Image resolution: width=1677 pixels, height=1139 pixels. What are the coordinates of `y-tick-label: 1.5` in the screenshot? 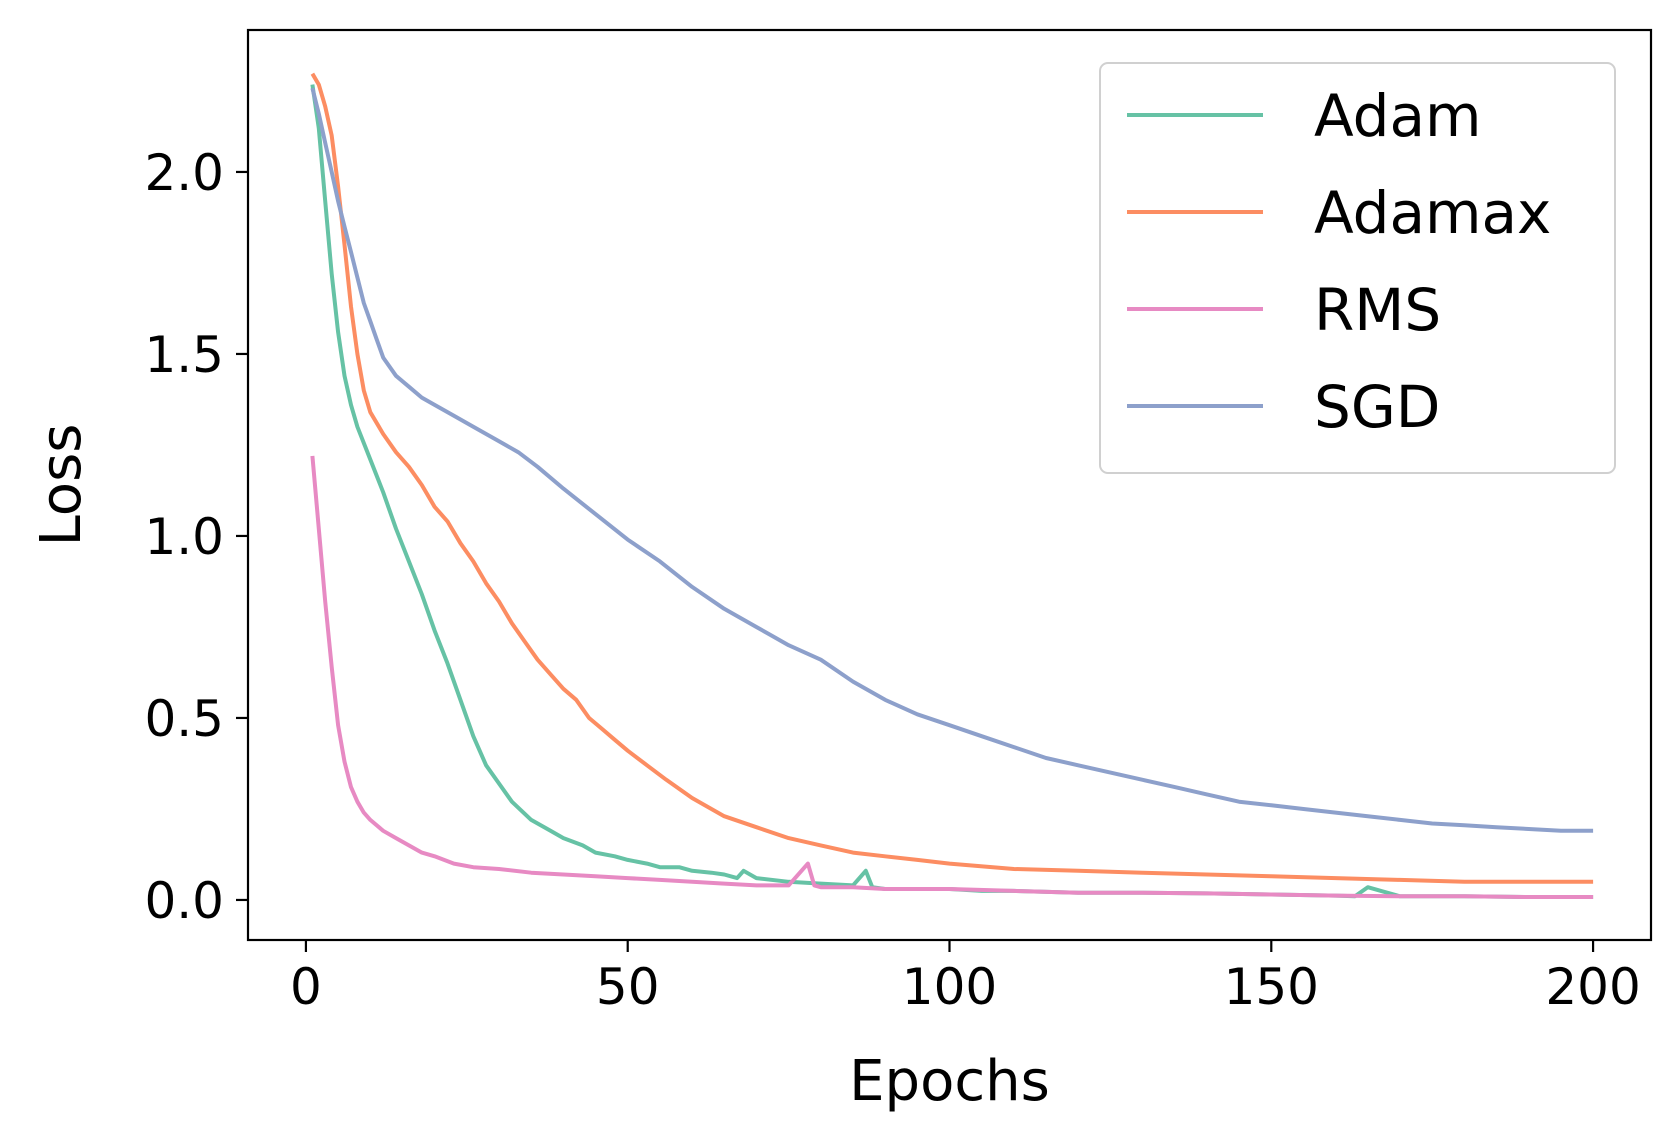 It's located at (184, 355).